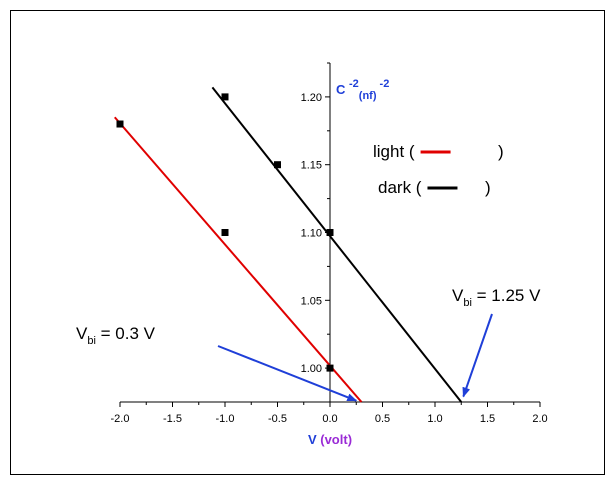  What do you see at coordinates (172, 419) in the screenshot?
I see `x-tick-label: -1.5` at bounding box center [172, 419].